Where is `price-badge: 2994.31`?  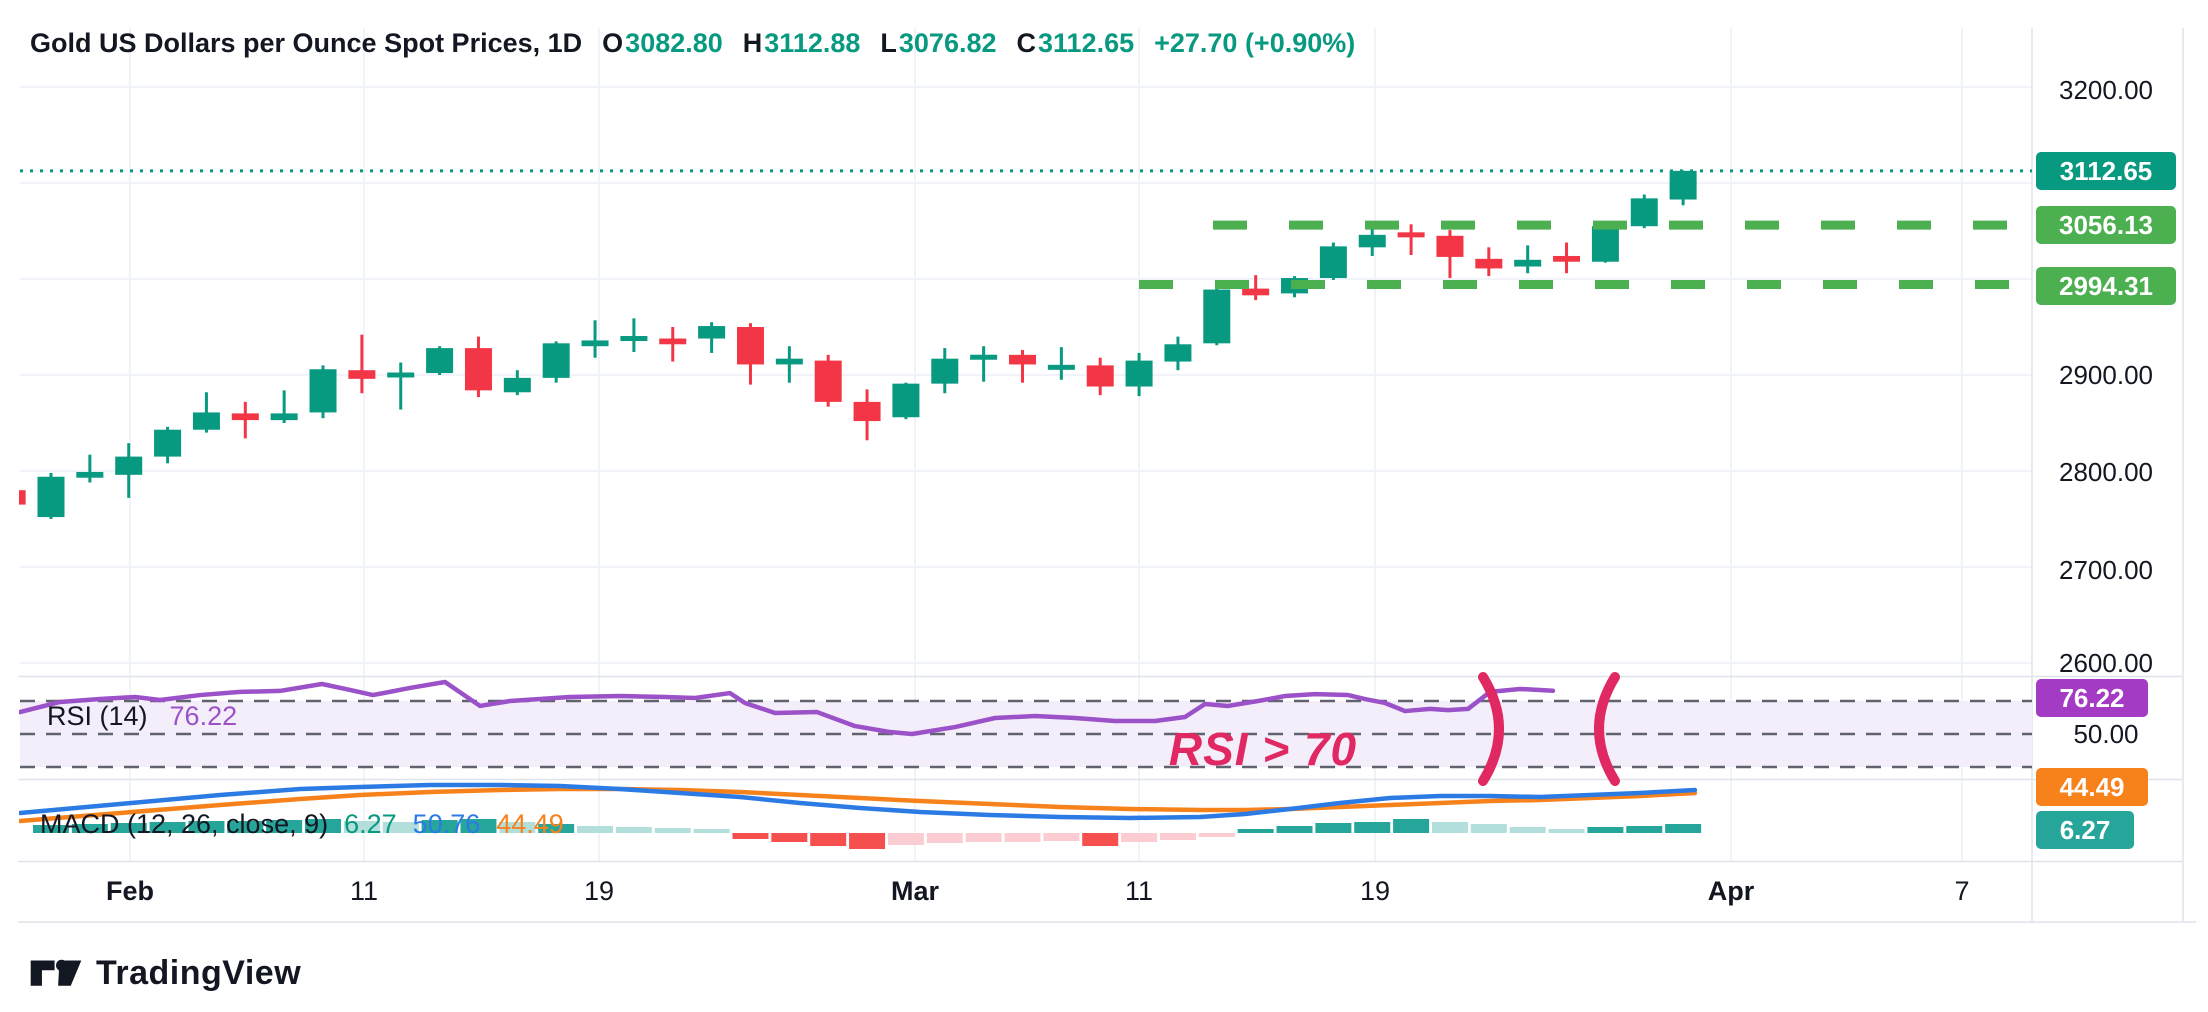
price-badge: 2994.31 is located at coordinates (2106, 286).